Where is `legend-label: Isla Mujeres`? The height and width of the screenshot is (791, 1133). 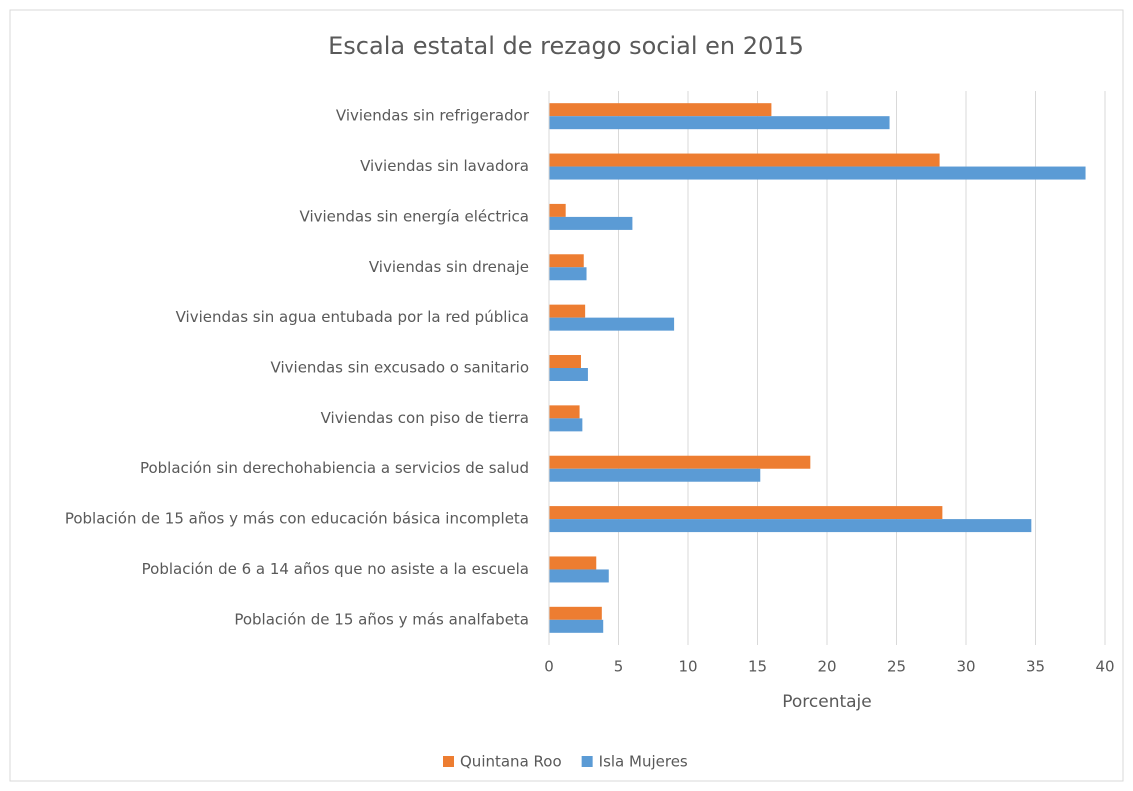
legend-label: Isla Mujeres is located at coordinates (643, 762).